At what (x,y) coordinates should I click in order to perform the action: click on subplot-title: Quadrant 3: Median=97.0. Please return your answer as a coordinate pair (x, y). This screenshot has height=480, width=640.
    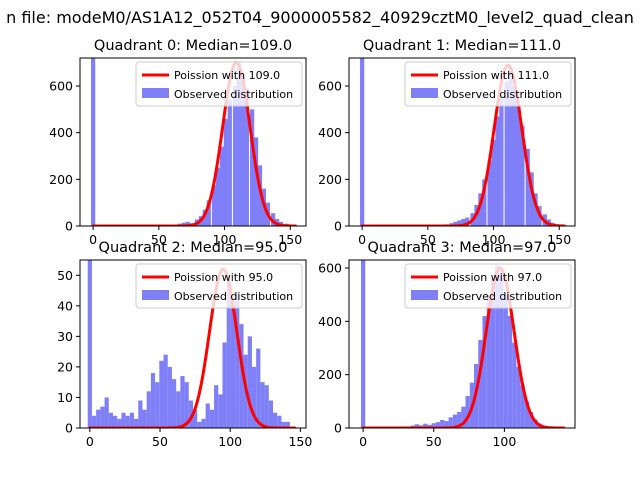
    Looking at the image, I should click on (462, 248).